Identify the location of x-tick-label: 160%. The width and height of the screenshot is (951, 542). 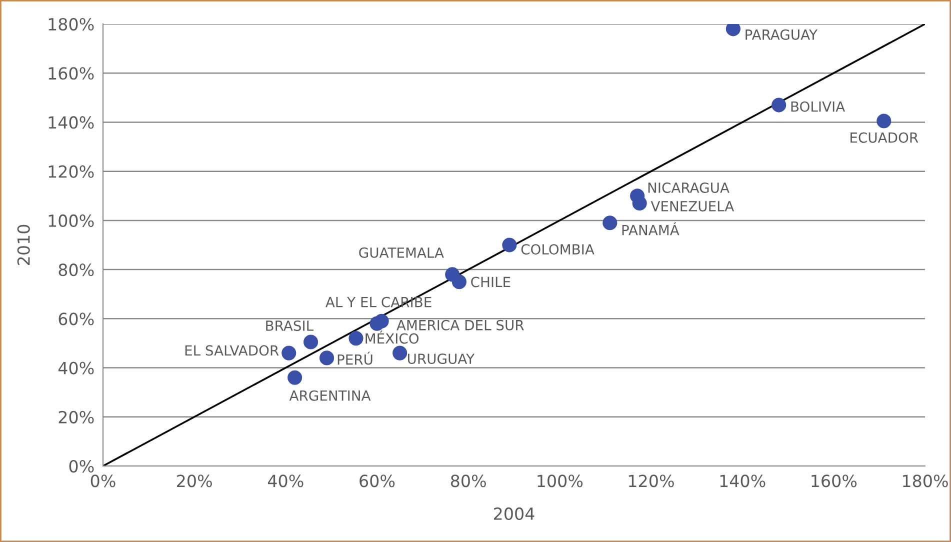
(834, 481).